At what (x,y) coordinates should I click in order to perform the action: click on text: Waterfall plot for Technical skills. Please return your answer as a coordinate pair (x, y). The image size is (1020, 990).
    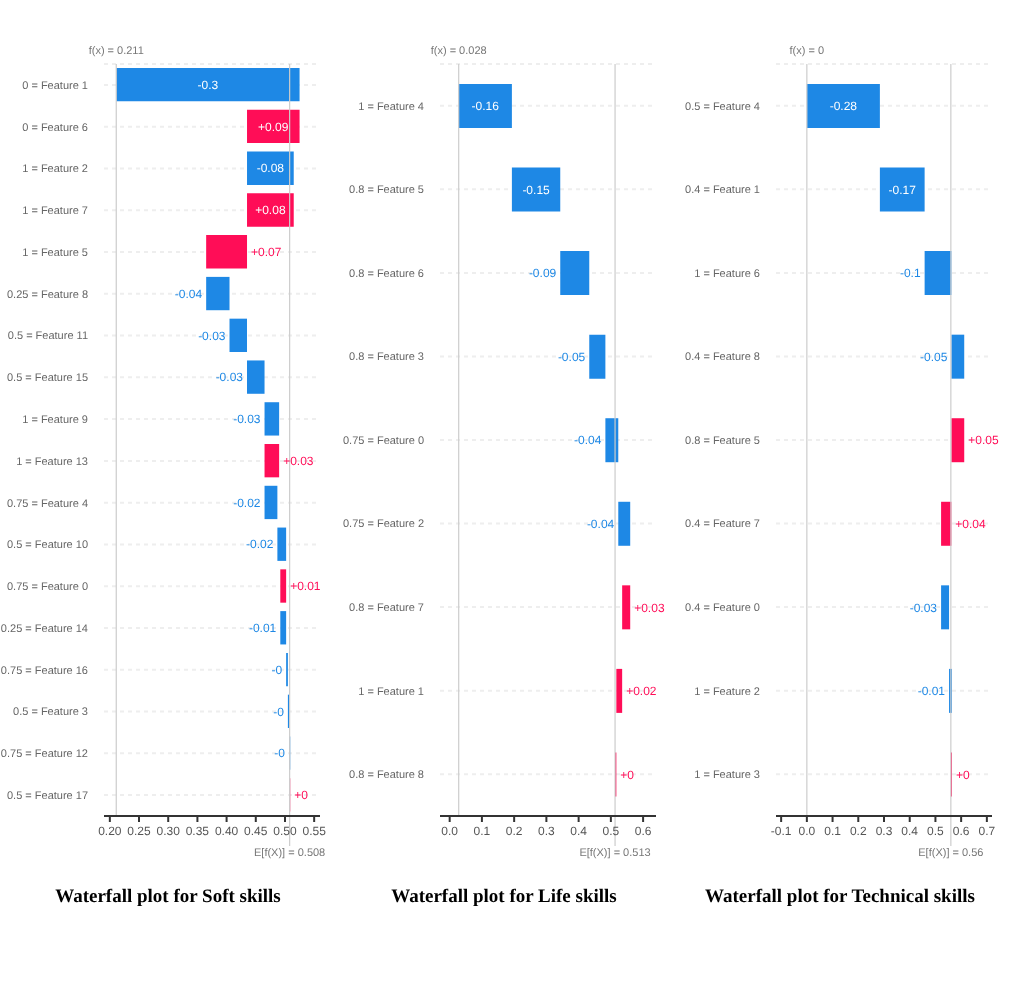
    Looking at the image, I should click on (840, 898).